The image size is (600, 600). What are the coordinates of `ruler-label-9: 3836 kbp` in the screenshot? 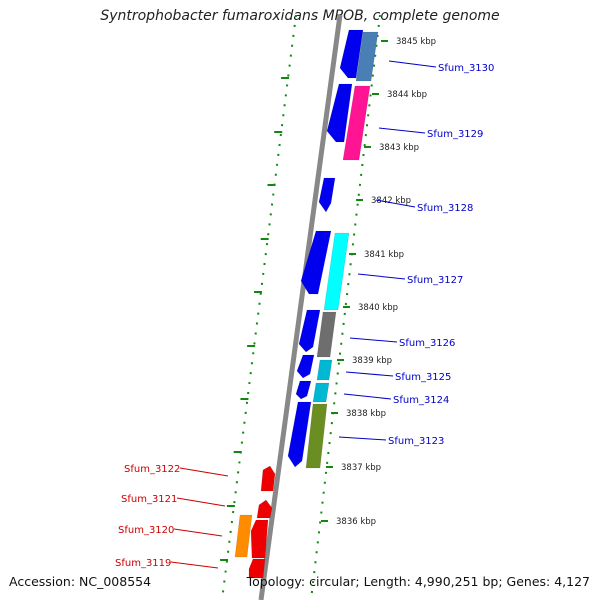 It's located at (356, 522).